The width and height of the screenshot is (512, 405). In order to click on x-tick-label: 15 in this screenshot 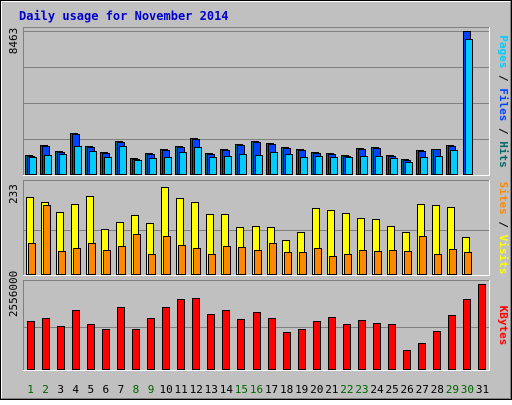, I will do `click(241, 389)`.